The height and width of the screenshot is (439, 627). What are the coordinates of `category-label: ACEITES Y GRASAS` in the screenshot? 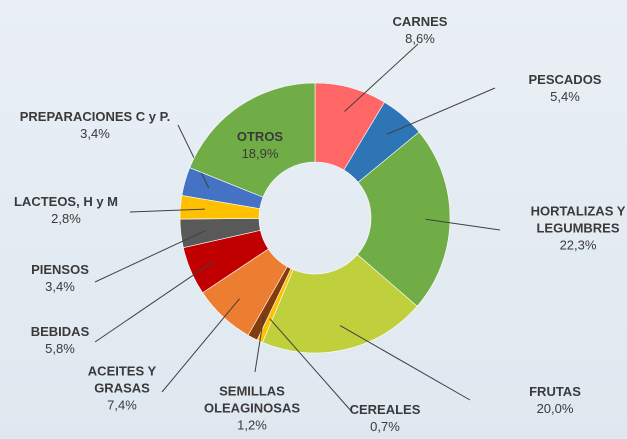 It's located at (122, 379).